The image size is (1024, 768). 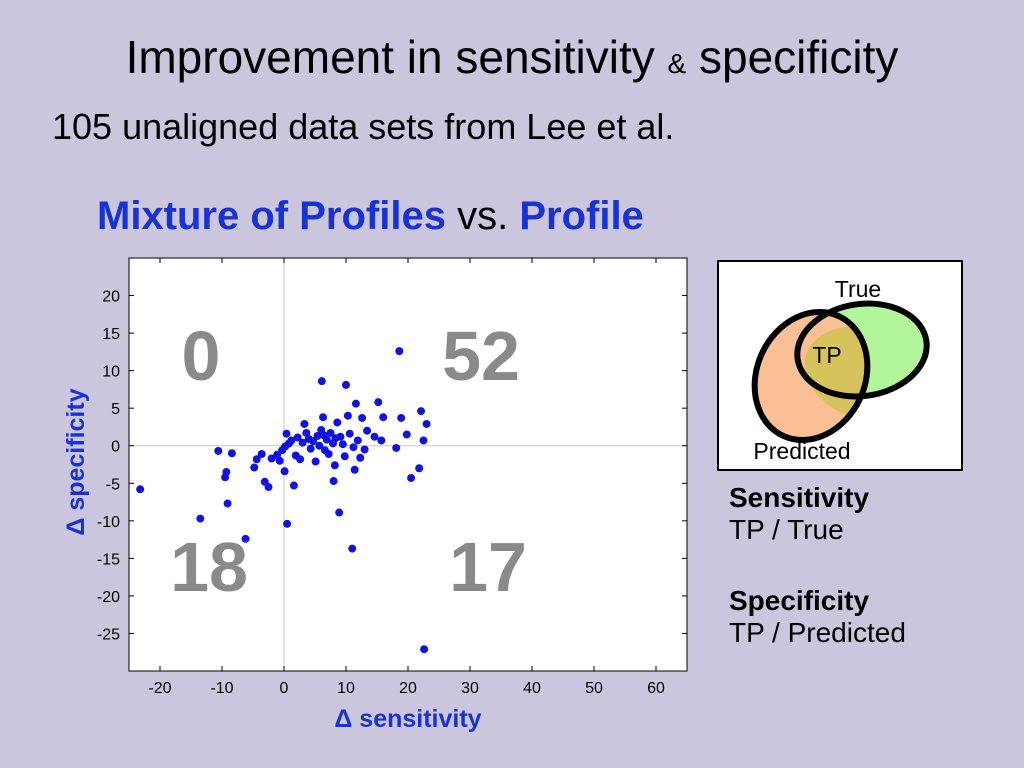 I want to click on x-tick-label: 40, so click(x=532, y=688).